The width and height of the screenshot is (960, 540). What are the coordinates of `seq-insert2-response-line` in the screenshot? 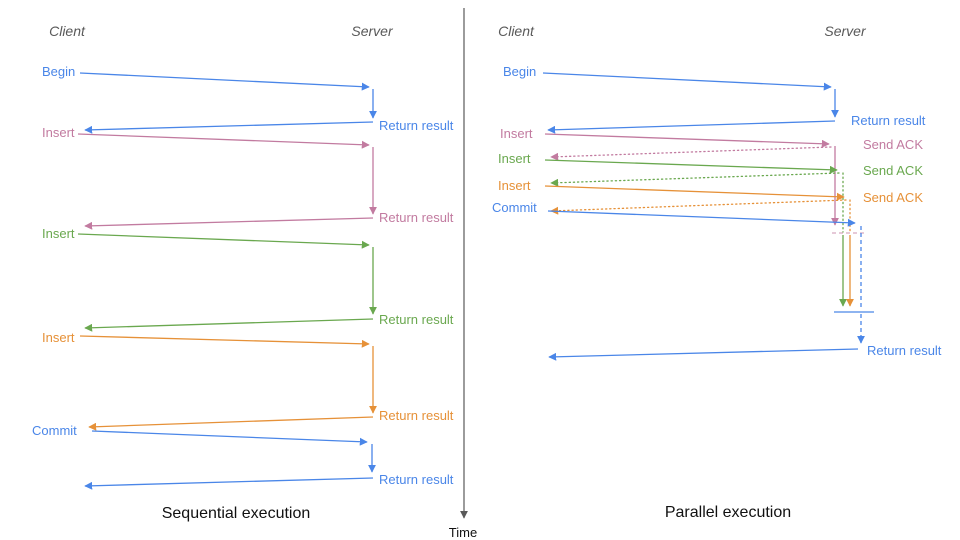 It's located at (229, 325).